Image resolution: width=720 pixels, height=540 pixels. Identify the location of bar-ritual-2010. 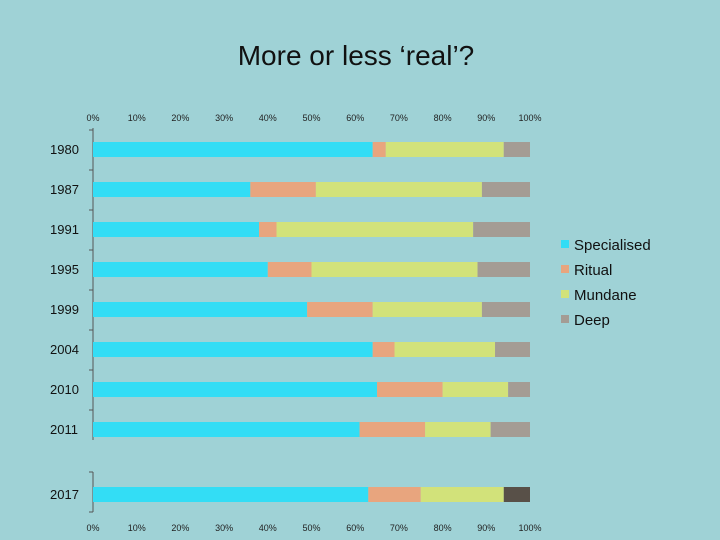
(410, 389).